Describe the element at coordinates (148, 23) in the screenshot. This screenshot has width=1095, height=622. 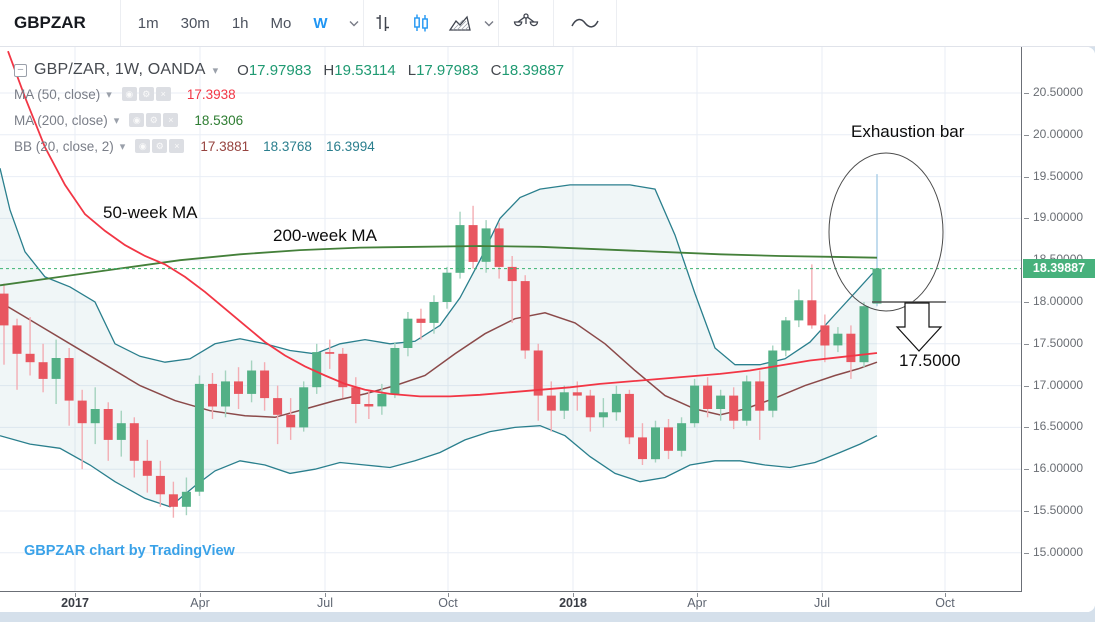
I see `interval-button-1m: 1m` at that location.